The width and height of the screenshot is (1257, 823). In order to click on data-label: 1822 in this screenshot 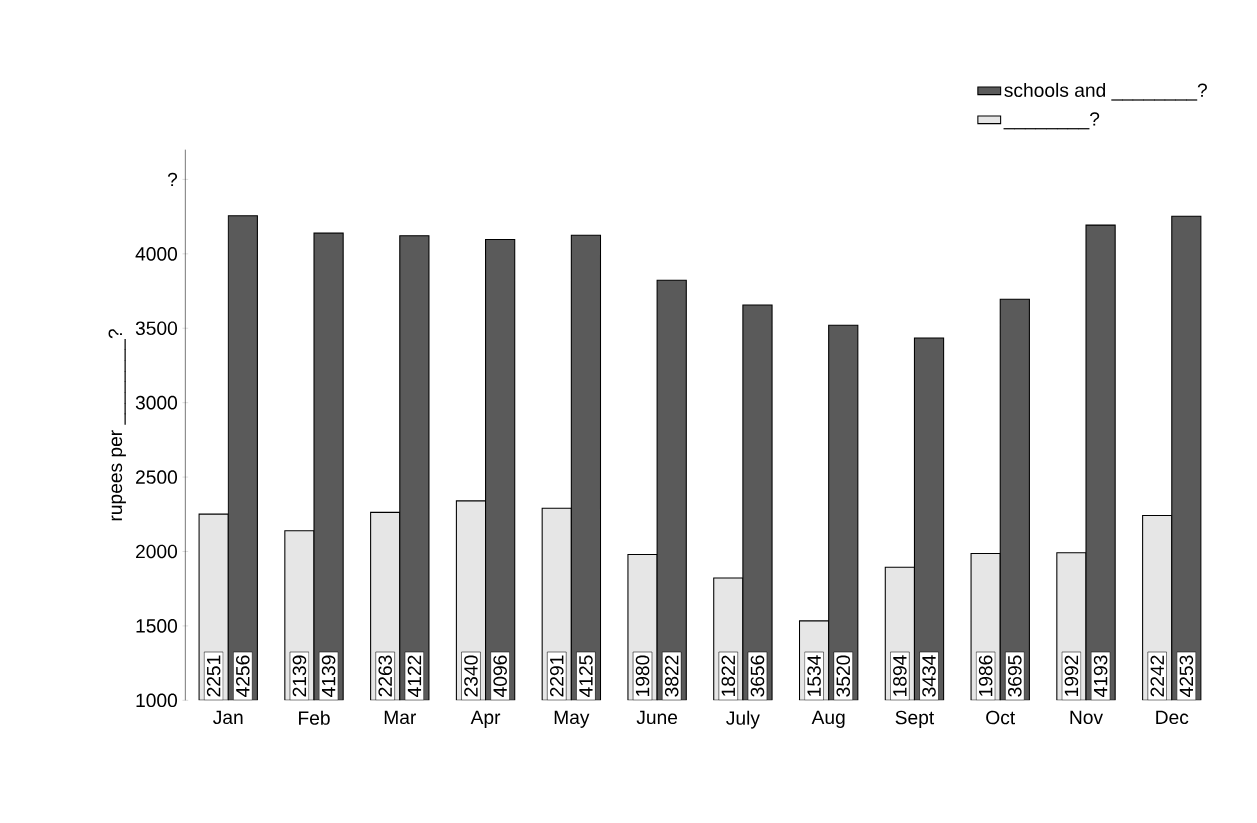, I will do `click(728, 675)`.